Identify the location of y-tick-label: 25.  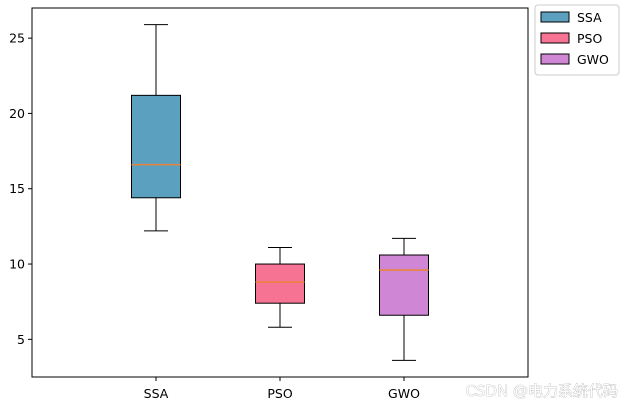
(17, 38).